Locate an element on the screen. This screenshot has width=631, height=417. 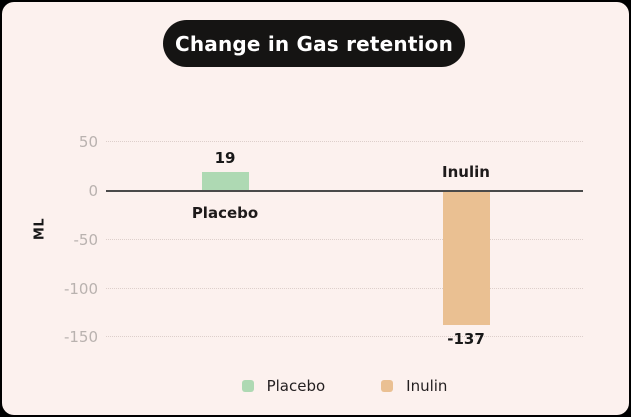
chart-title-pill: Change in Gas retention is located at coordinates (314, 43).